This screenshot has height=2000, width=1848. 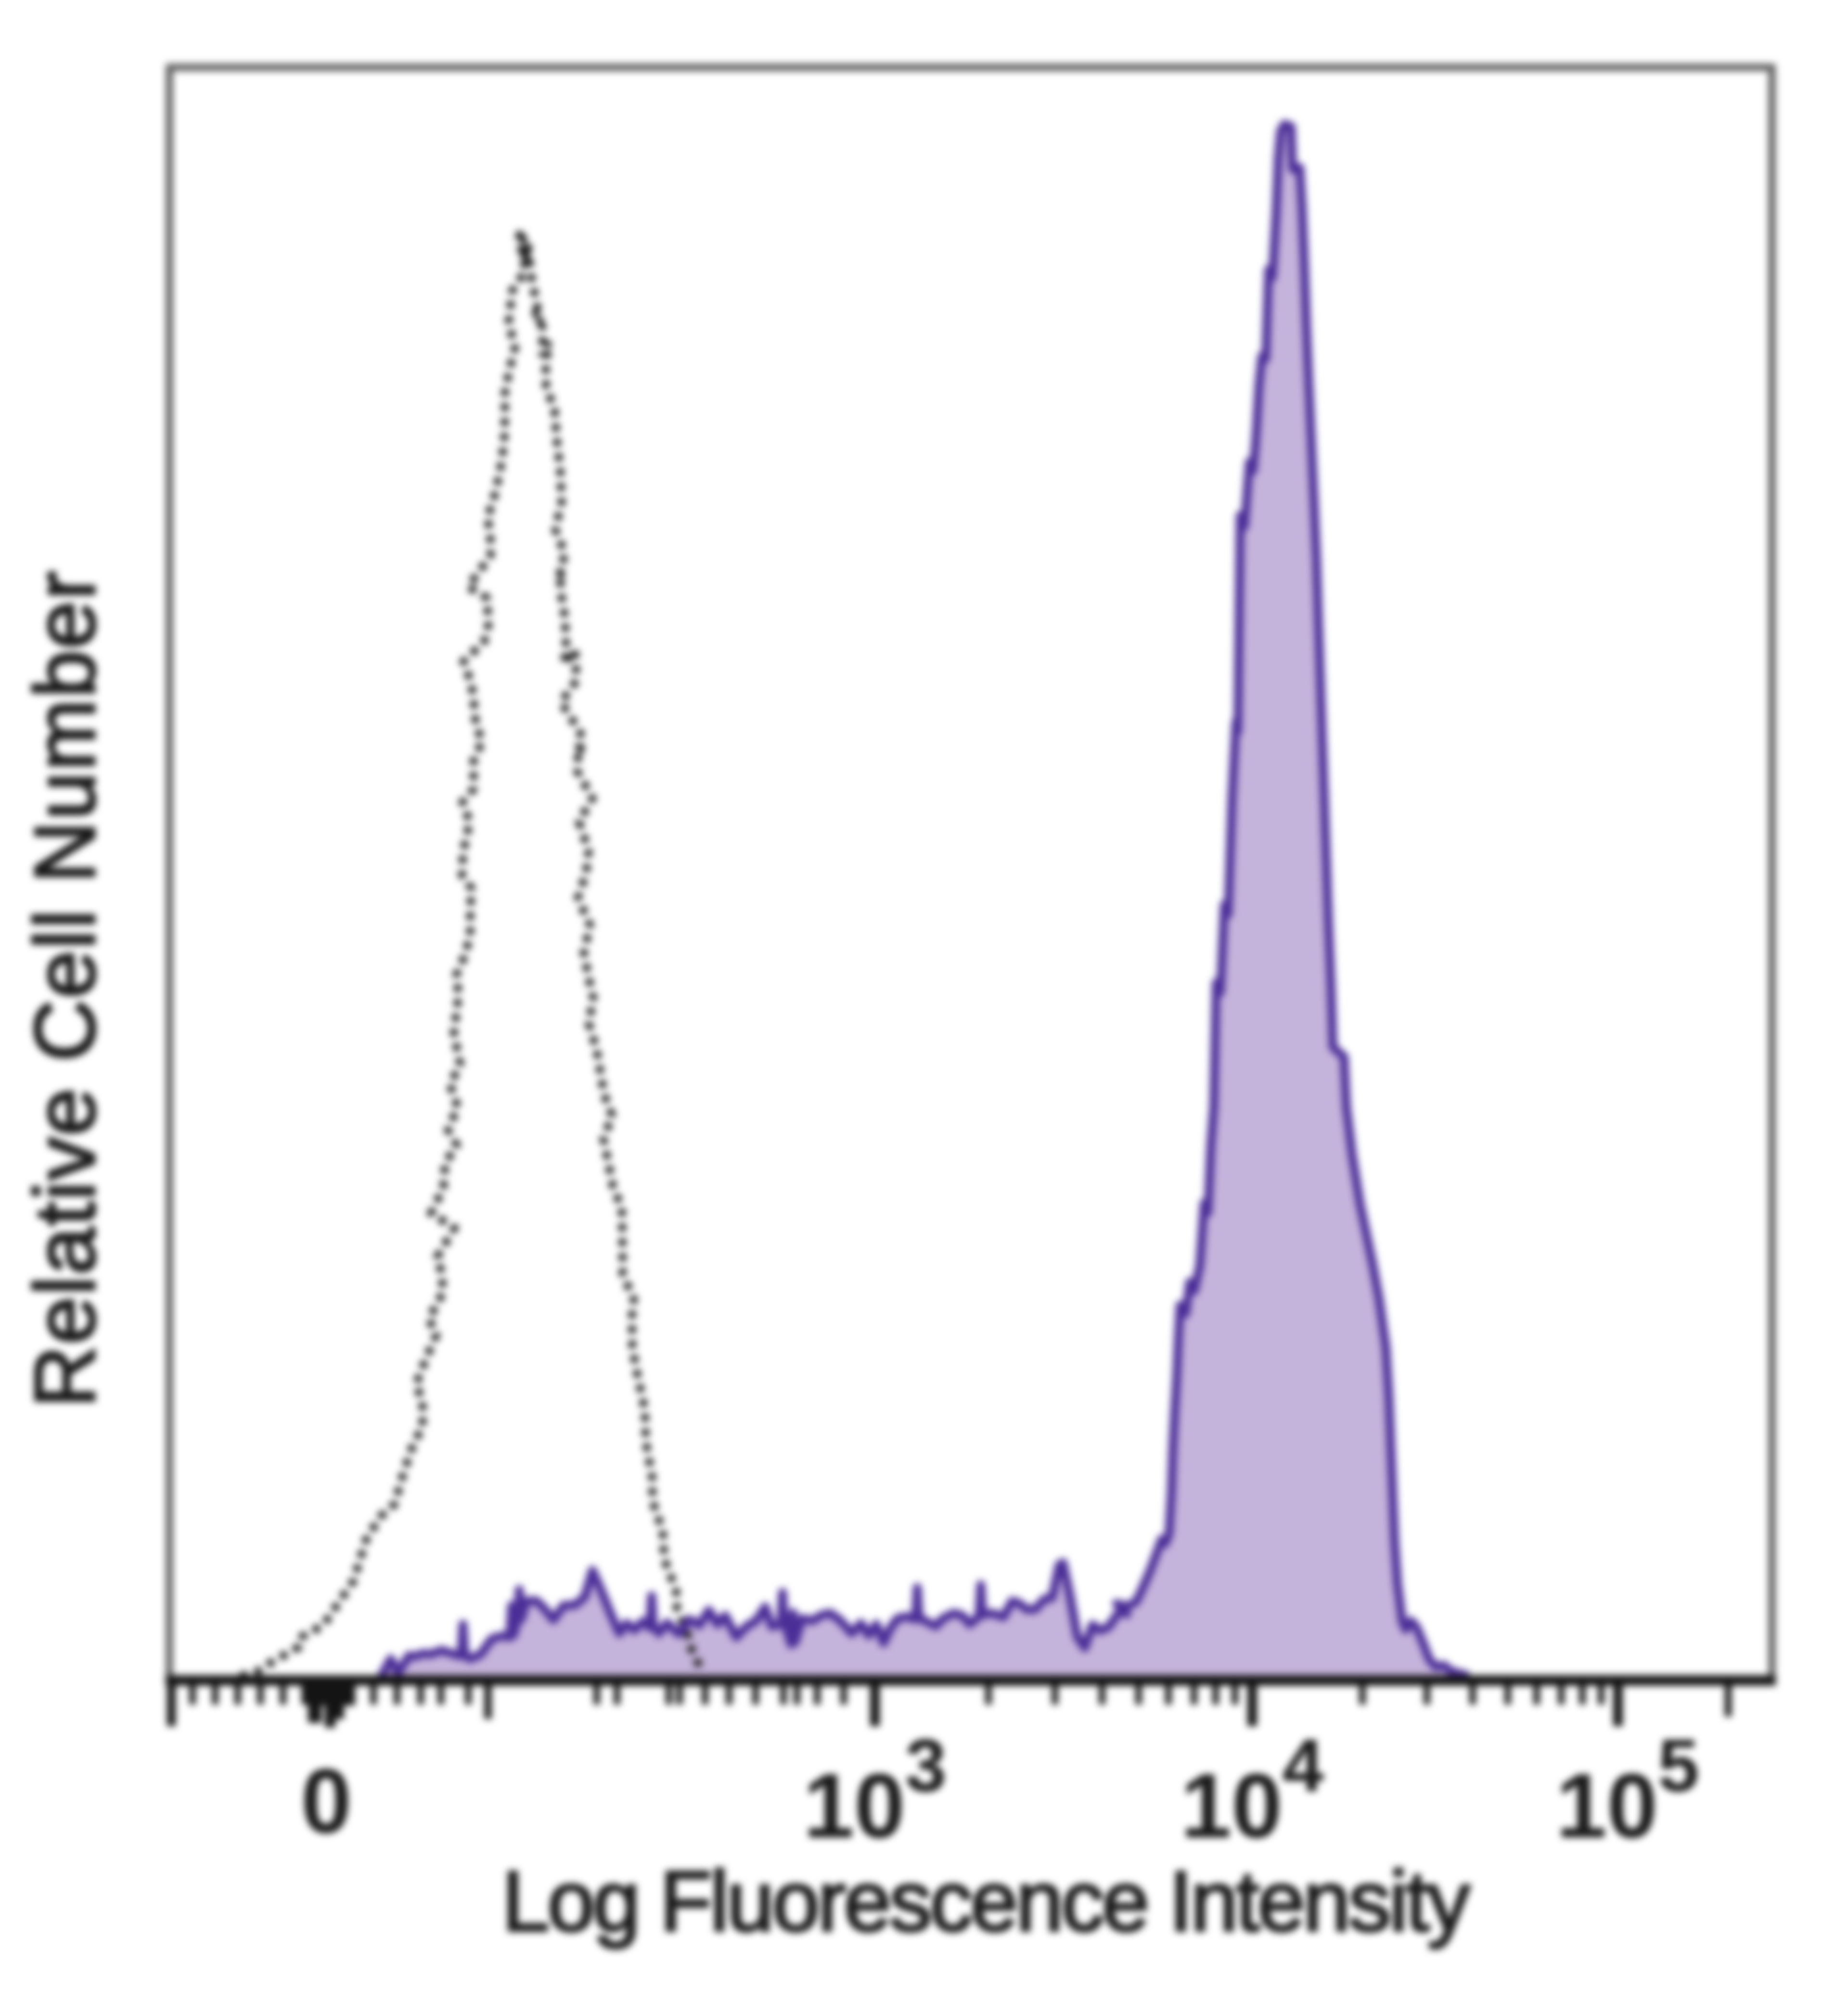 What do you see at coordinates (1627, 1790) in the screenshot?
I see `svg-text: 10⁵` at bounding box center [1627, 1790].